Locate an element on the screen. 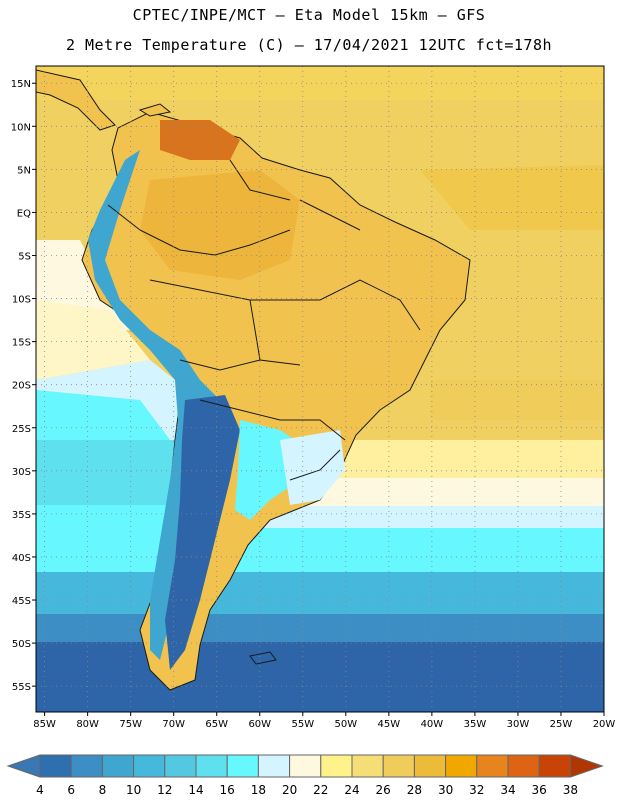 The width and height of the screenshot is (618, 800). lat-label: 25S is located at coordinates (21, 429).